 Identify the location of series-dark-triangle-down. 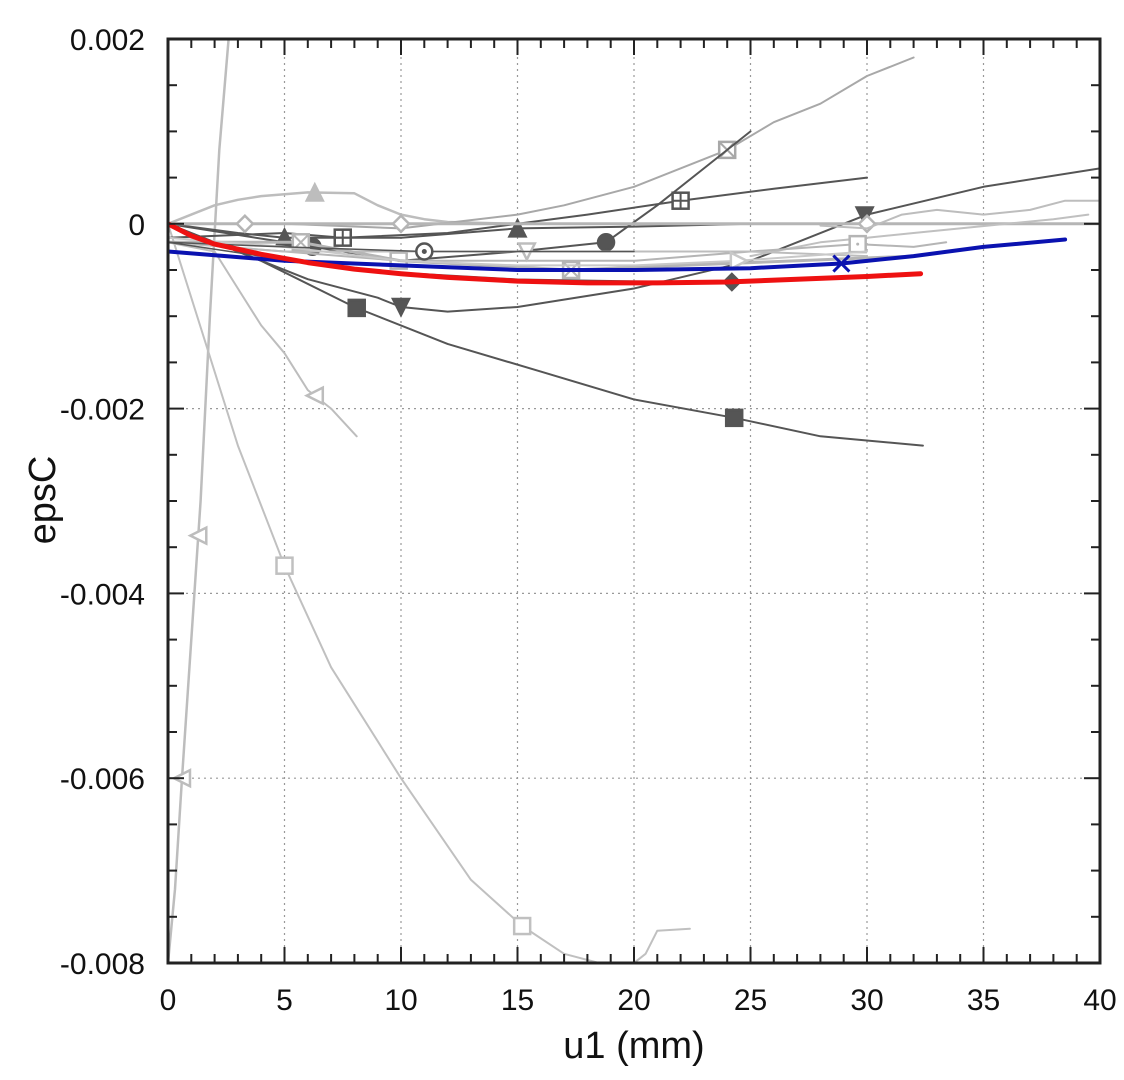
(634, 242).